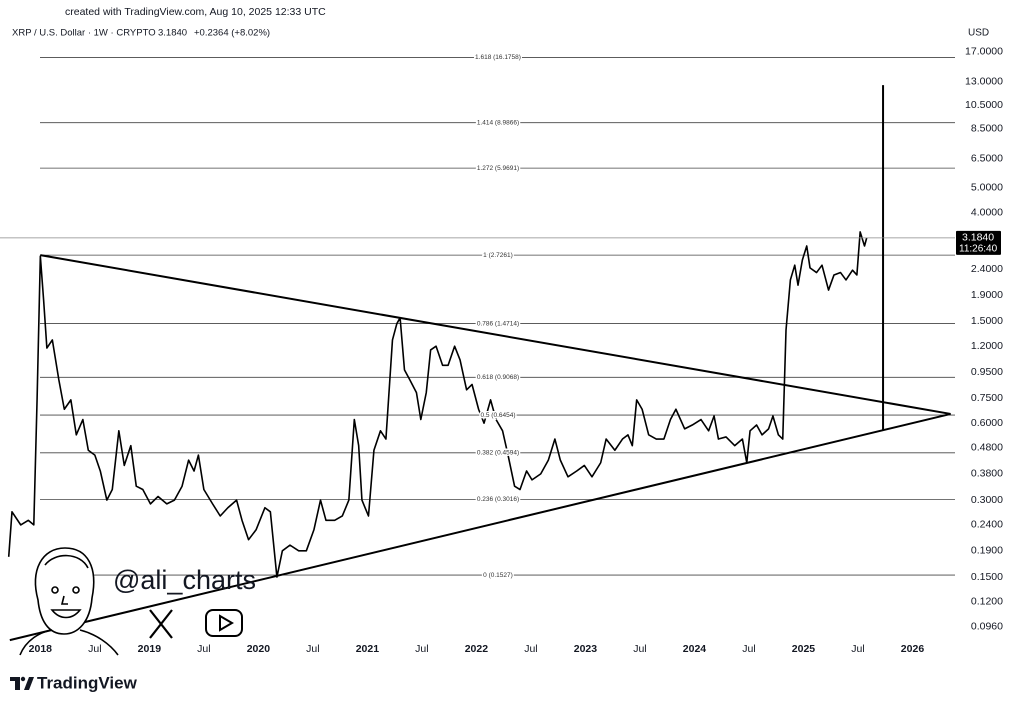 This screenshot has width=1024, height=705. I want to click on fib-label: 0.618 (0.9068), so click(498, 377).